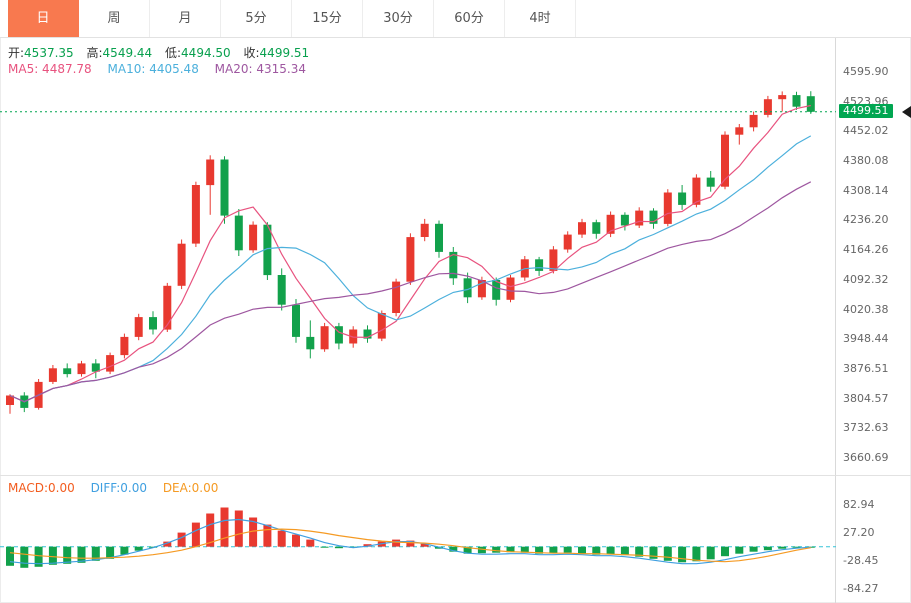  I want to click on axis-tick-label: 4020.38, so click(866, 309).